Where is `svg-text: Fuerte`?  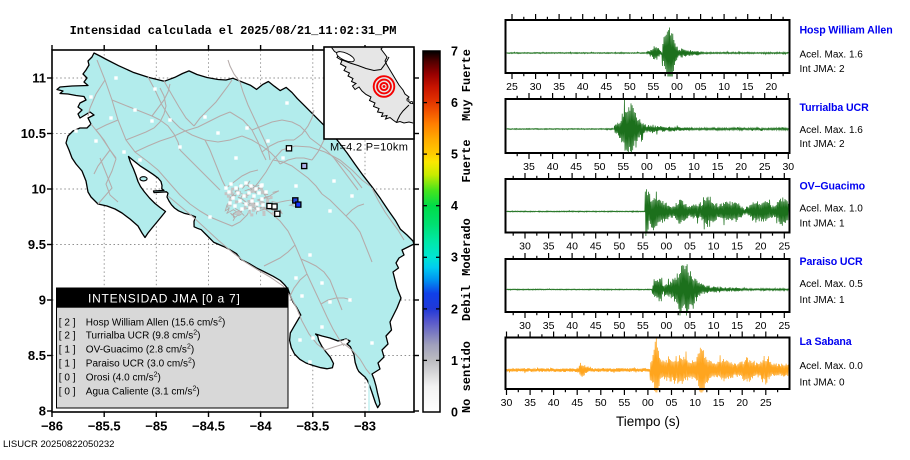 svg-text: Fuerte is located at coordinates (467, 160).